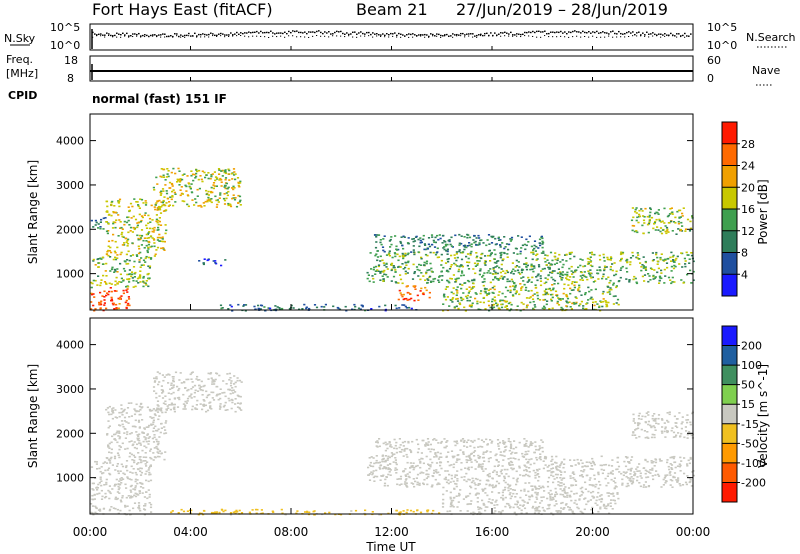 The height and width of the screenshot is (554, 800). Describe the element at coordinates (70, 141) in the screenshot. I see `y-tick-label: 4000` at that location.